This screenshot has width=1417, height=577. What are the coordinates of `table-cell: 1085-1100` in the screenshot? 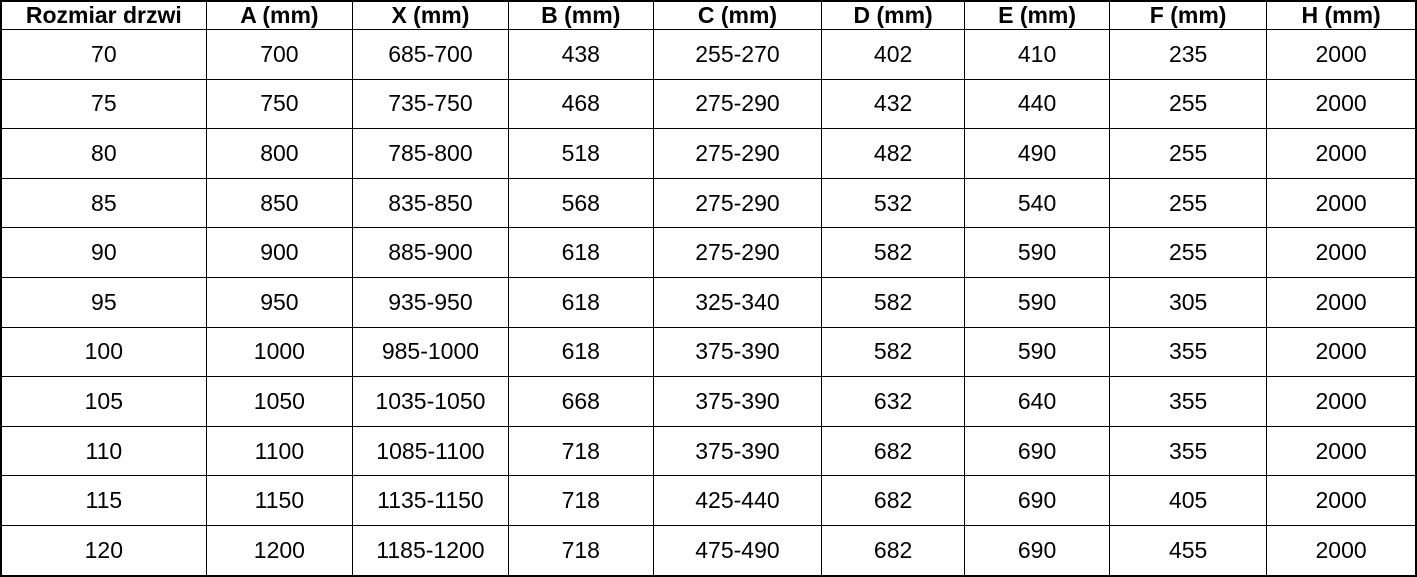 It's located at (430, 451).